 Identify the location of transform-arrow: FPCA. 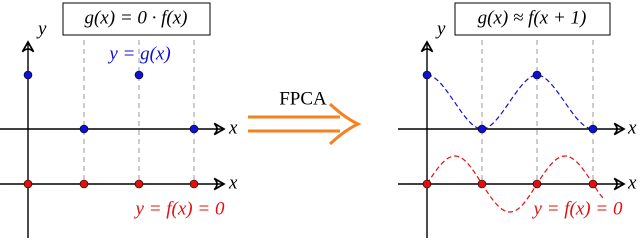
(305, 117).